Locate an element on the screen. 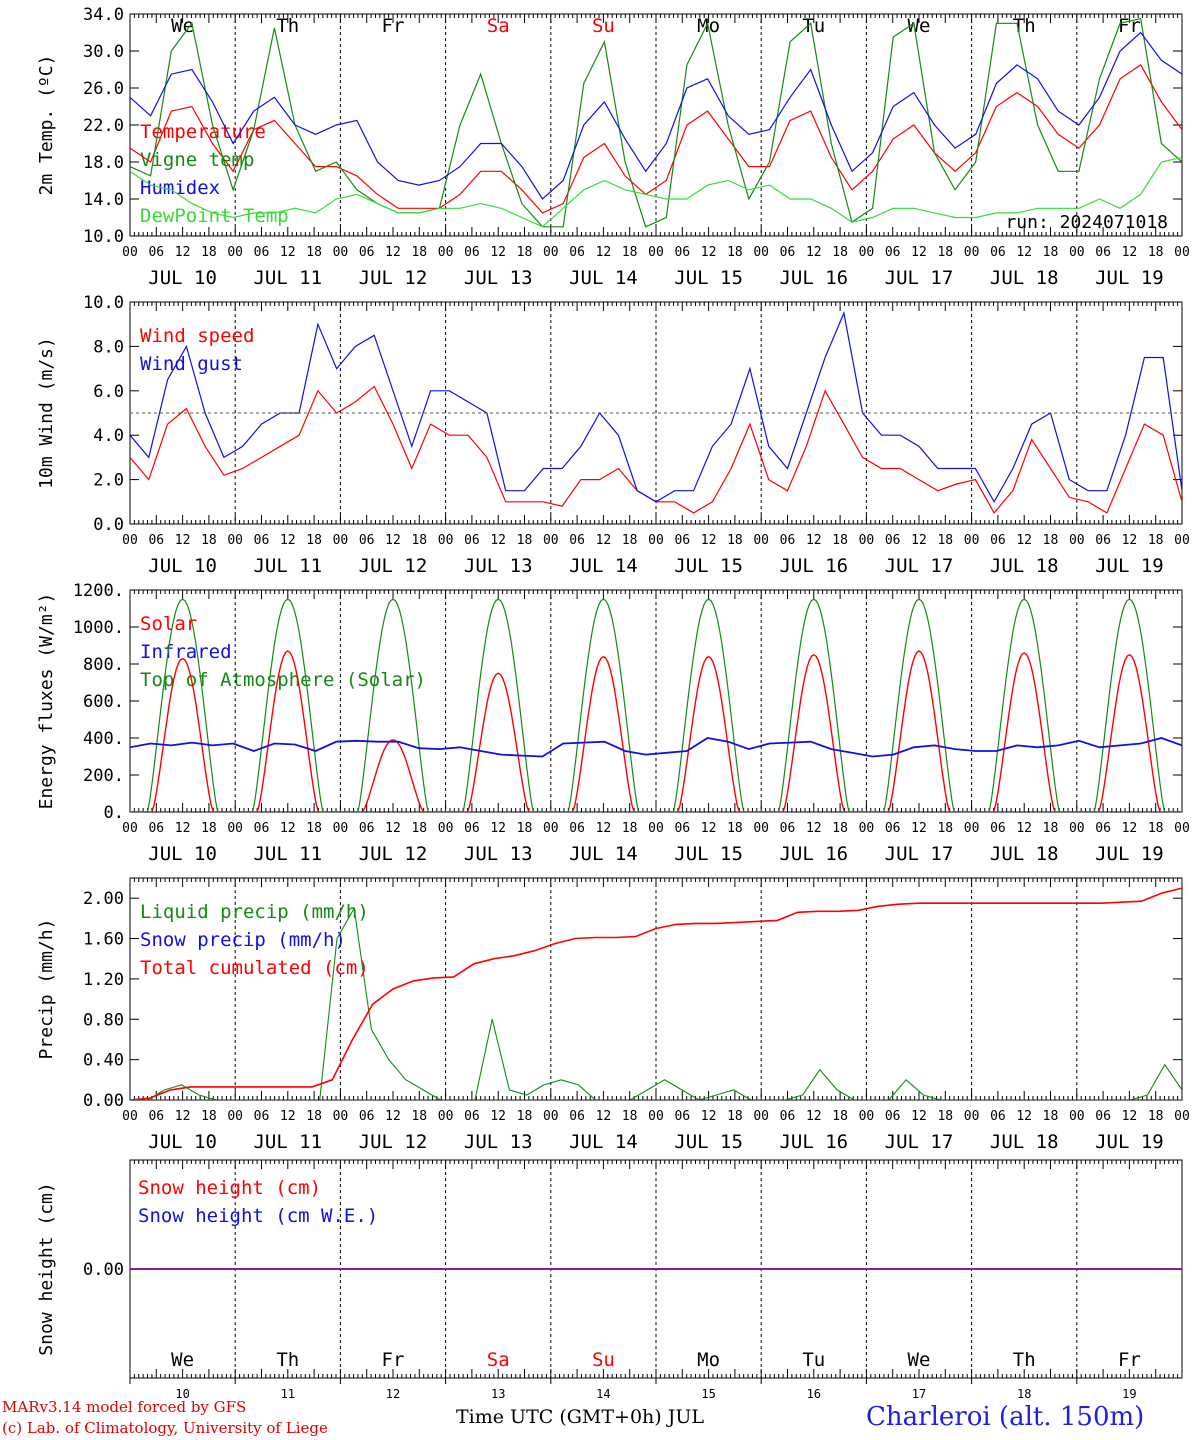 Image resolution: width=1194 pixels, height=1440 pixels. legend-entry: Temperature is located at coordinates (203, 132).